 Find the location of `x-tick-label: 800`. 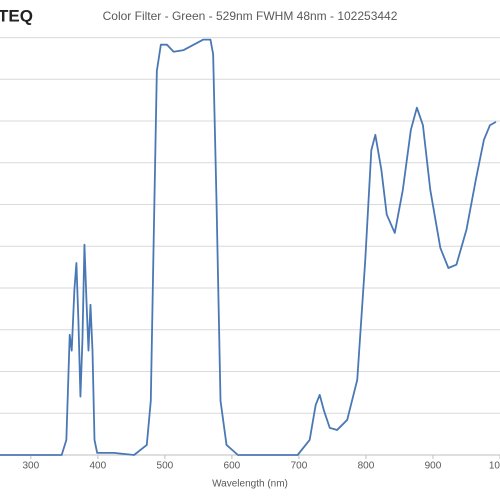

x-tick-label: 800 is located at coordinates (366, 466).